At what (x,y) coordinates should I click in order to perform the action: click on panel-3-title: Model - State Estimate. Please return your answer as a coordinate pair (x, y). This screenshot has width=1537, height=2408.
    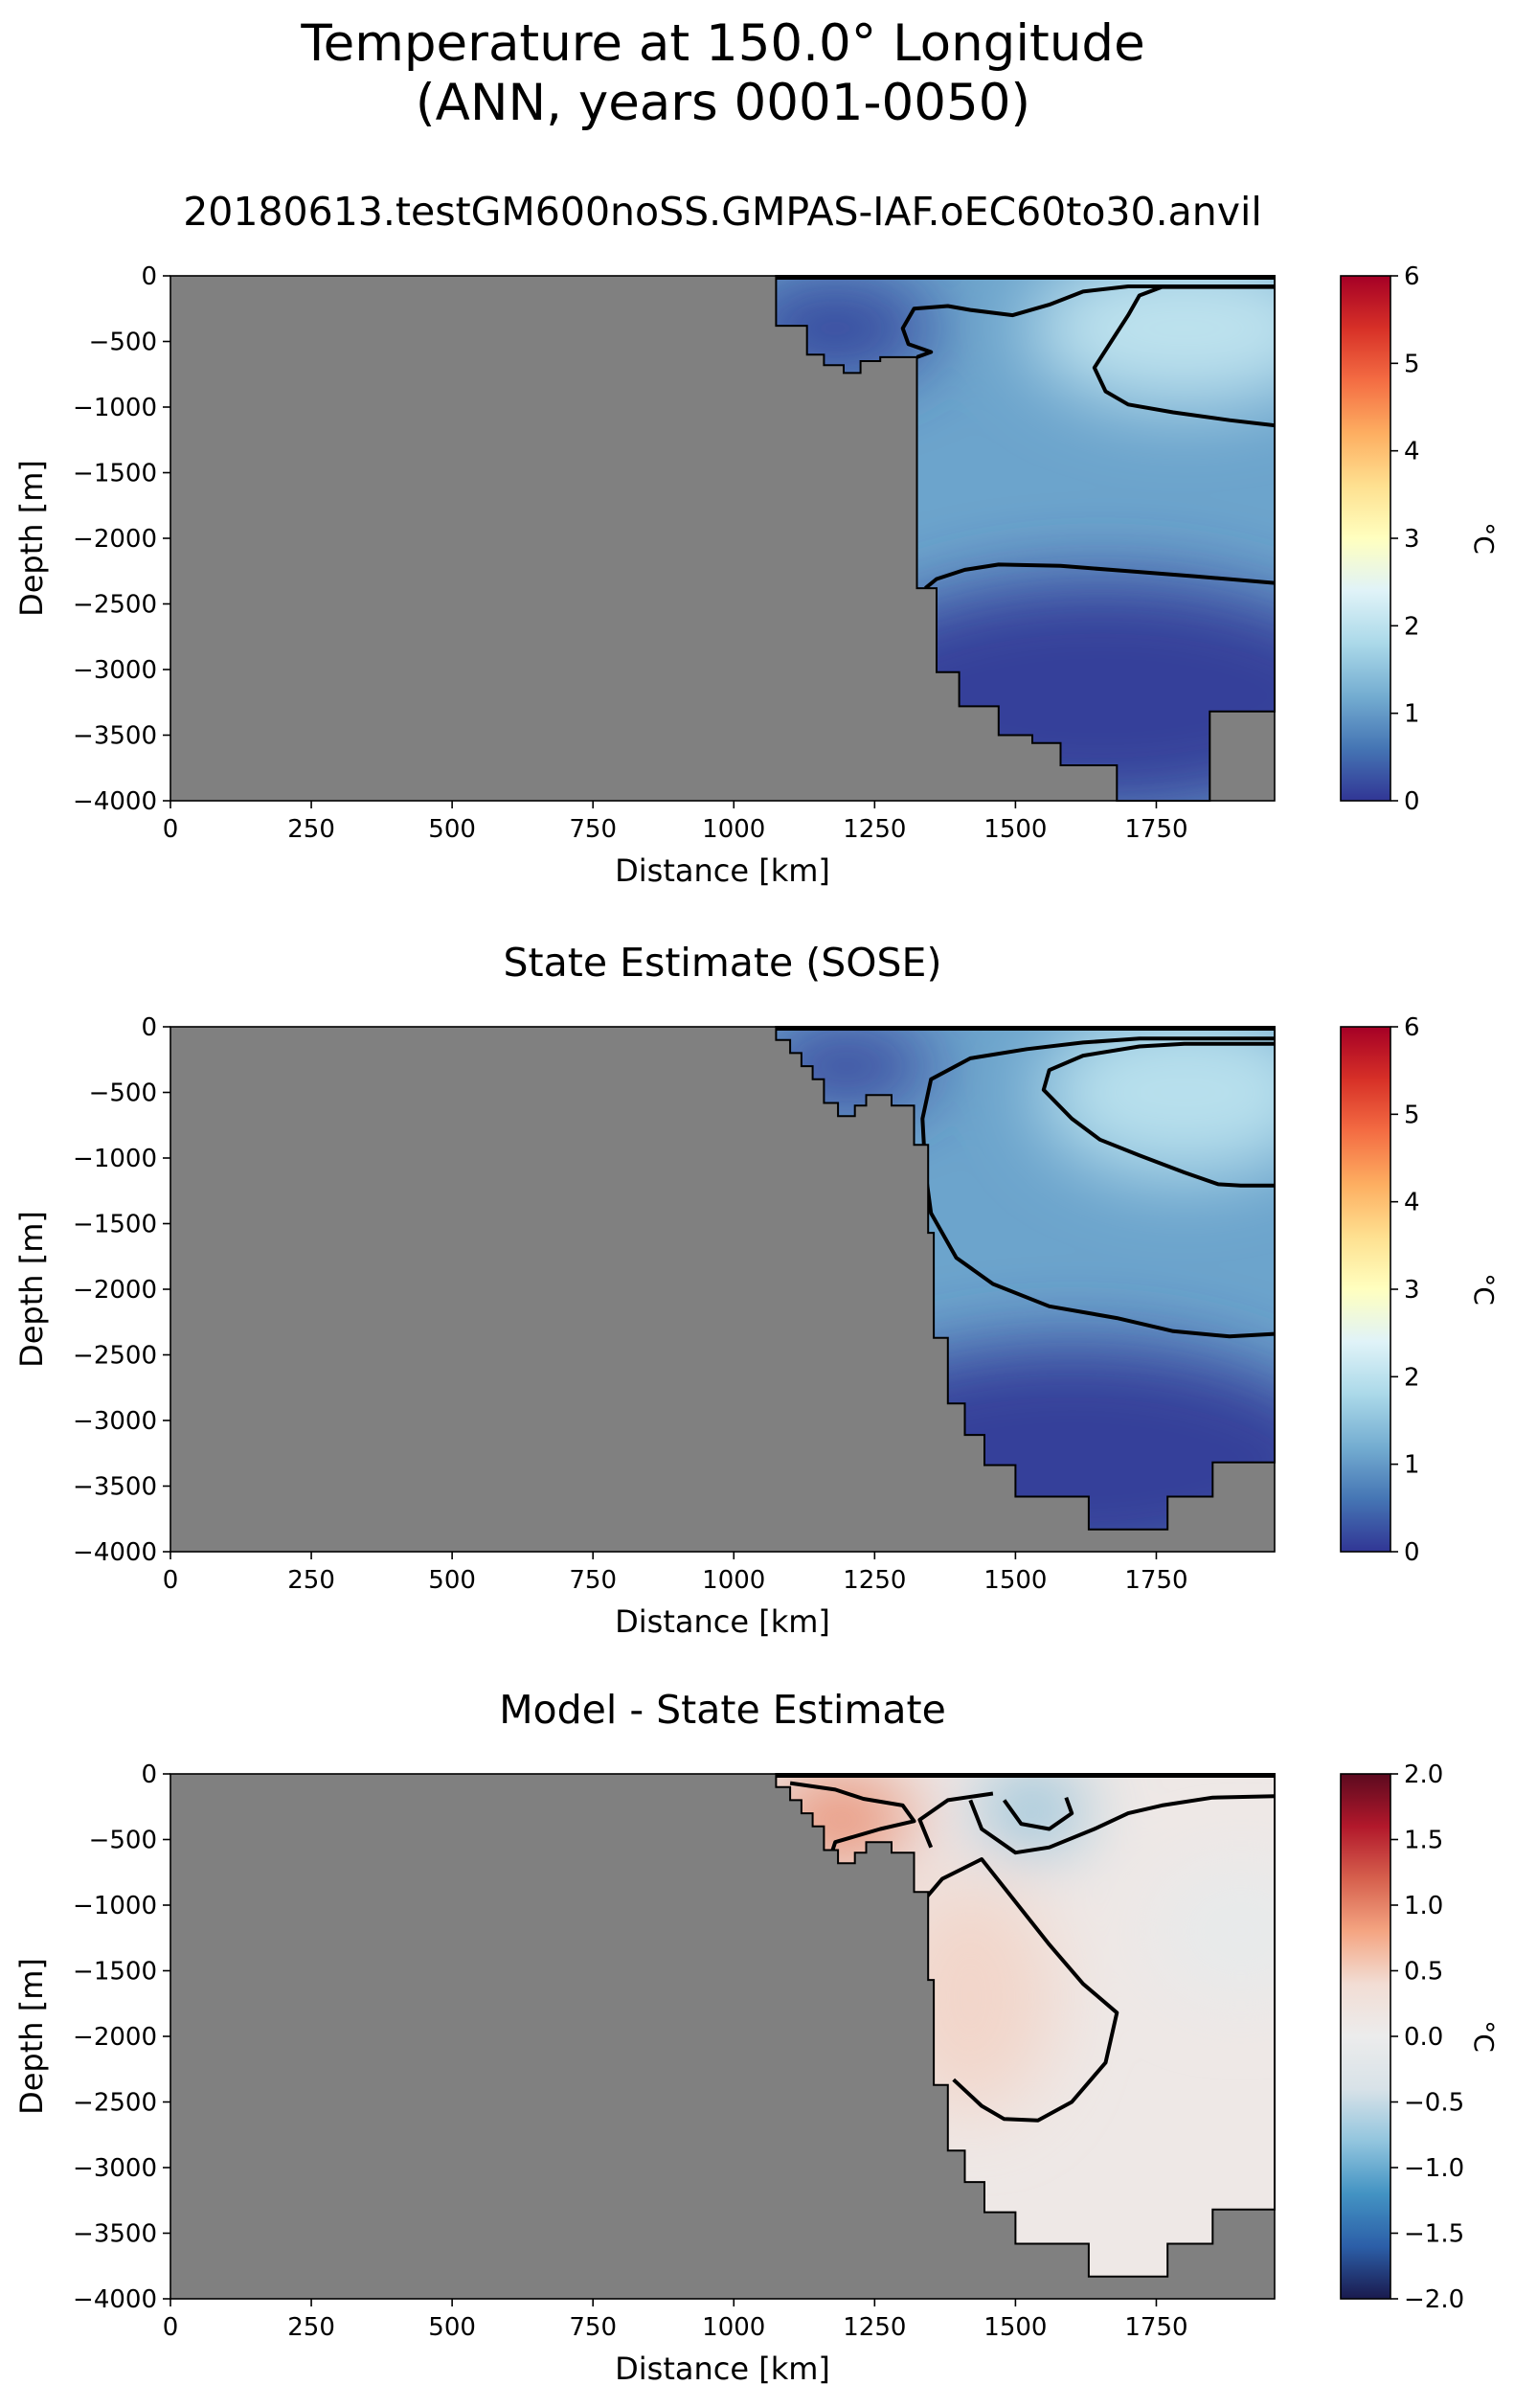
    Looking at the image, I should click on (723, 1710).